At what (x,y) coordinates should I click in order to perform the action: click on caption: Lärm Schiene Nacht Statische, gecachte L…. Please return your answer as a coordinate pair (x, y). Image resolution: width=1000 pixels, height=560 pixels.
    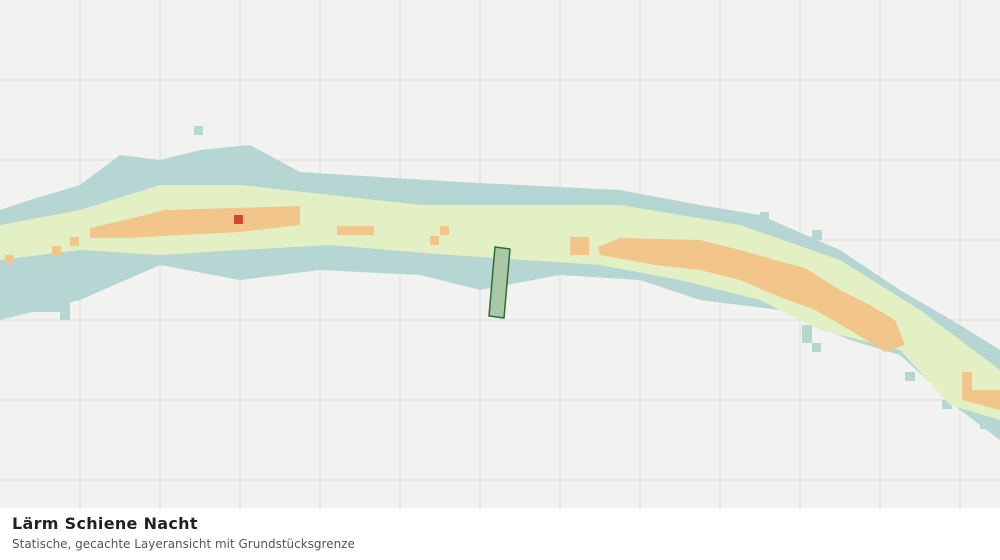
    Looking at the image, I should click on (500, 534).